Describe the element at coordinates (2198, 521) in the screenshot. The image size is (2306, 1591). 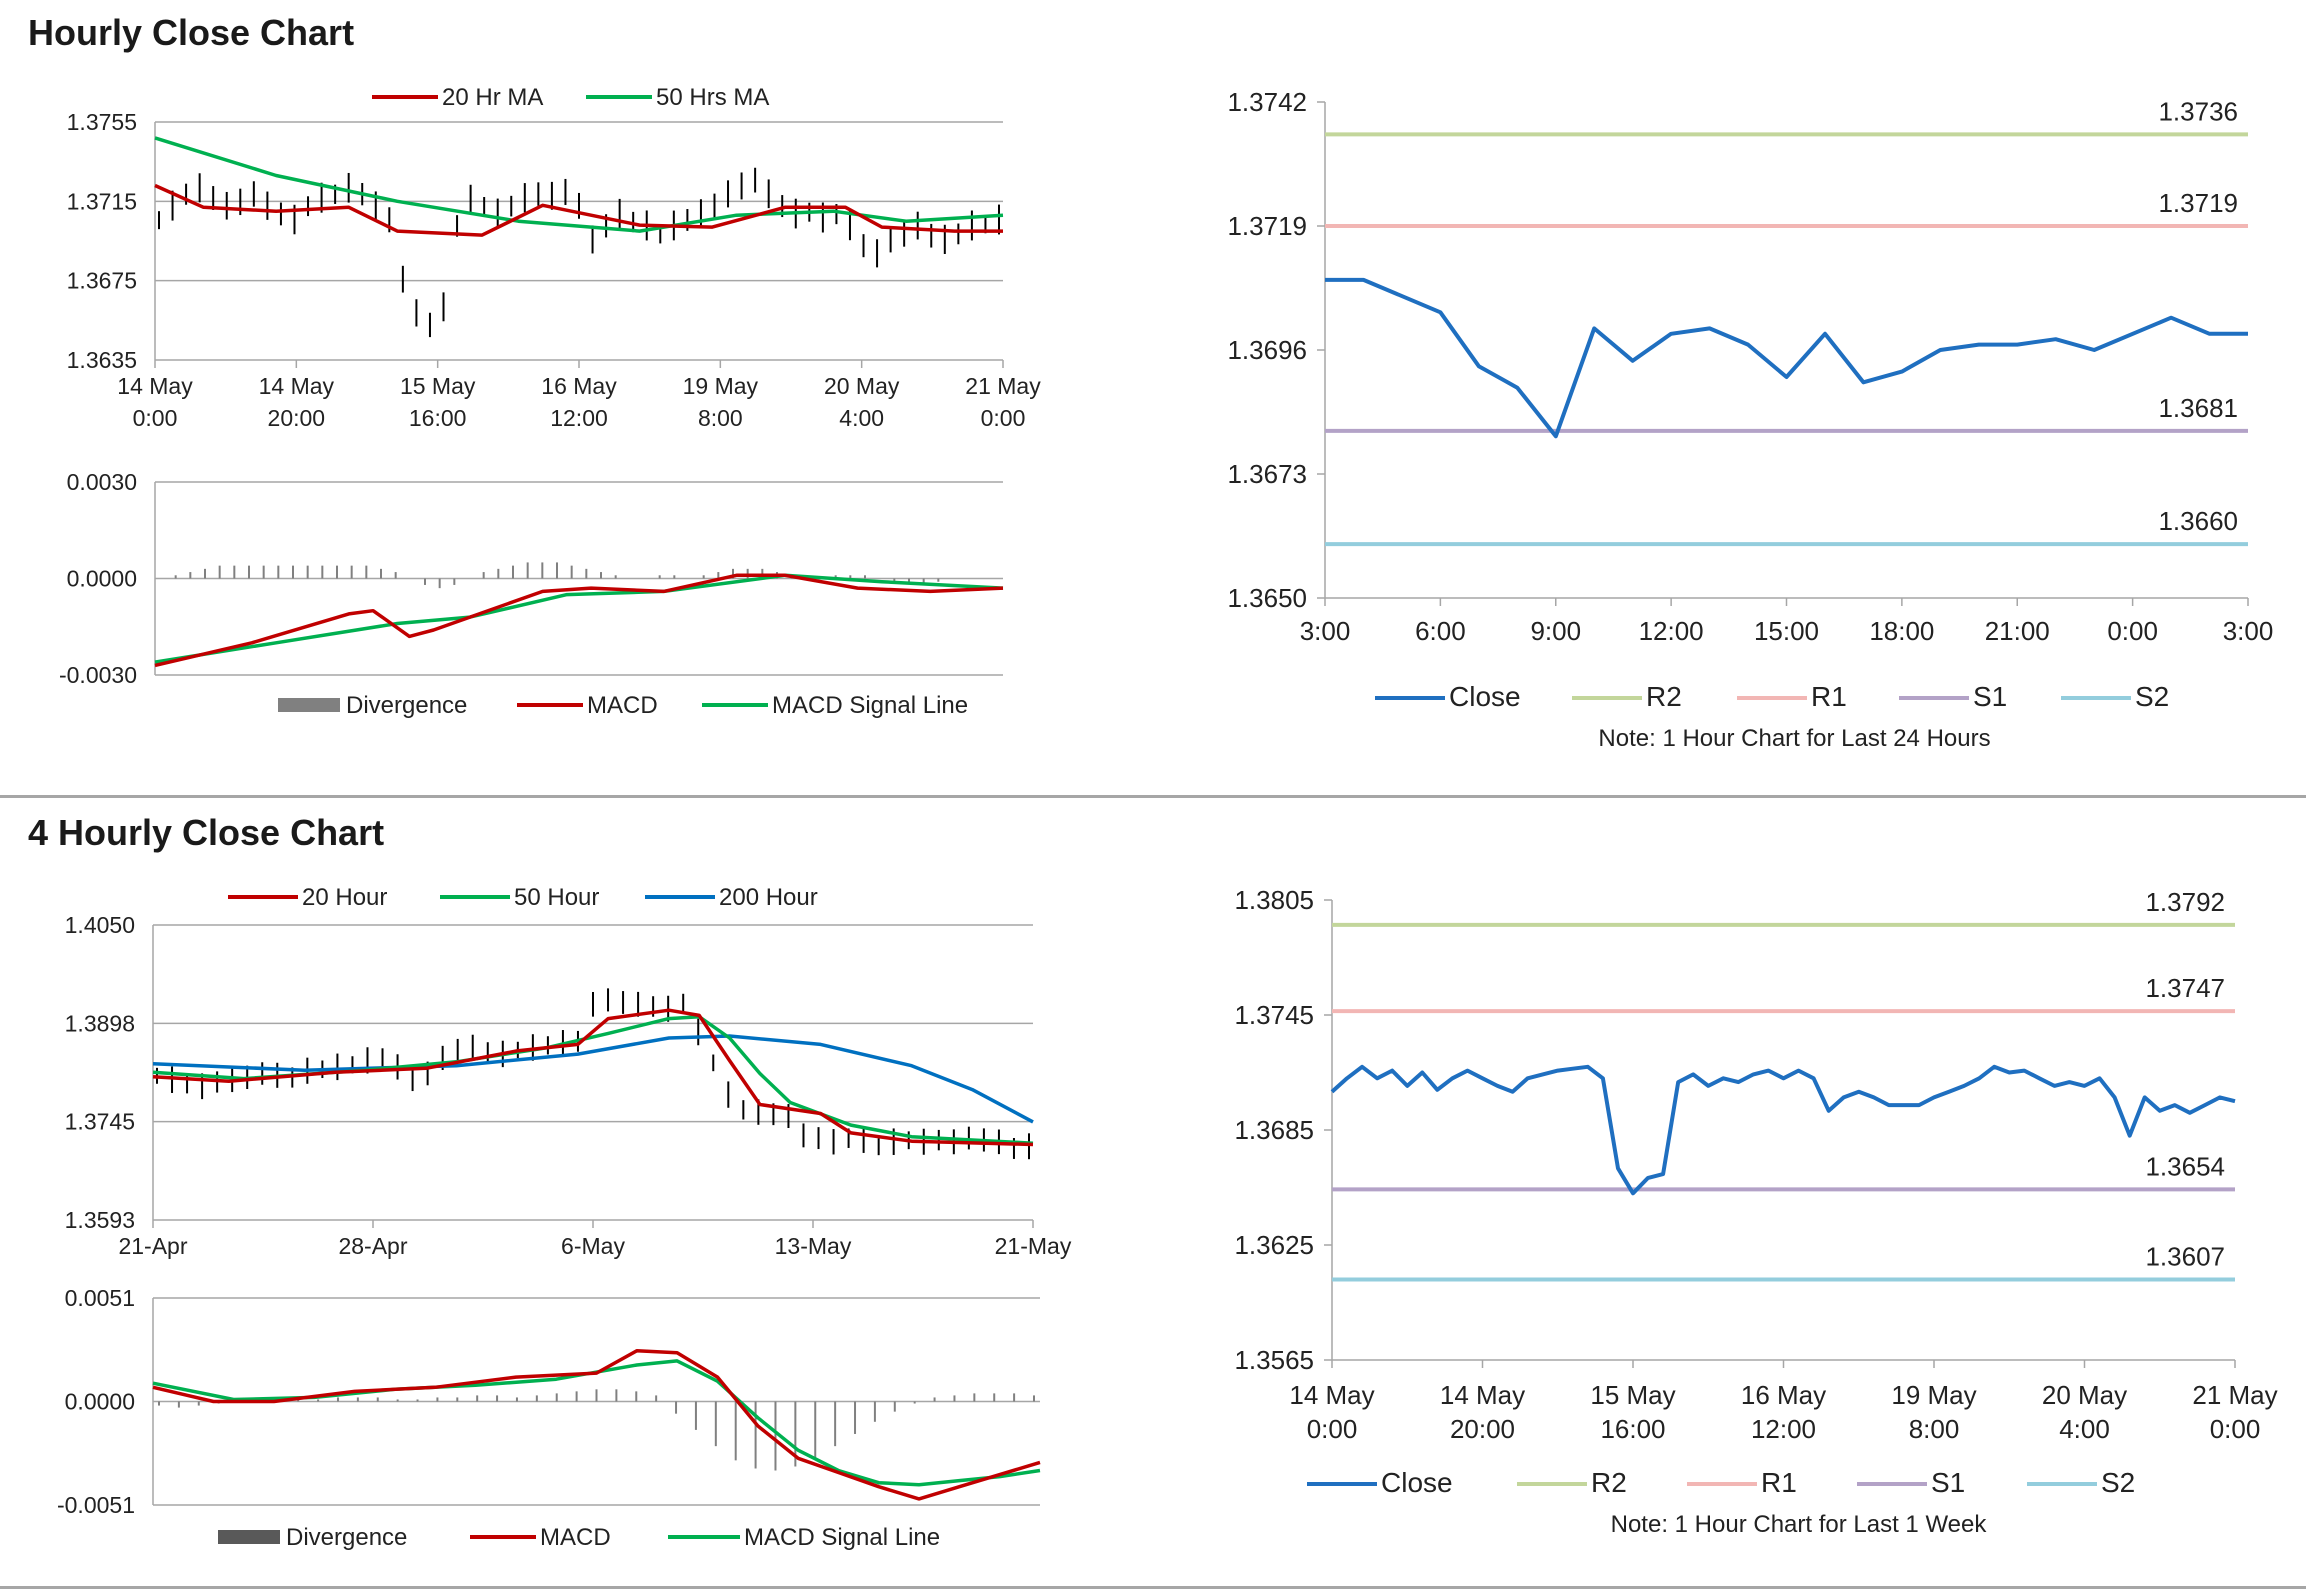
I see `level-label-s2: 1.3660` at that location.